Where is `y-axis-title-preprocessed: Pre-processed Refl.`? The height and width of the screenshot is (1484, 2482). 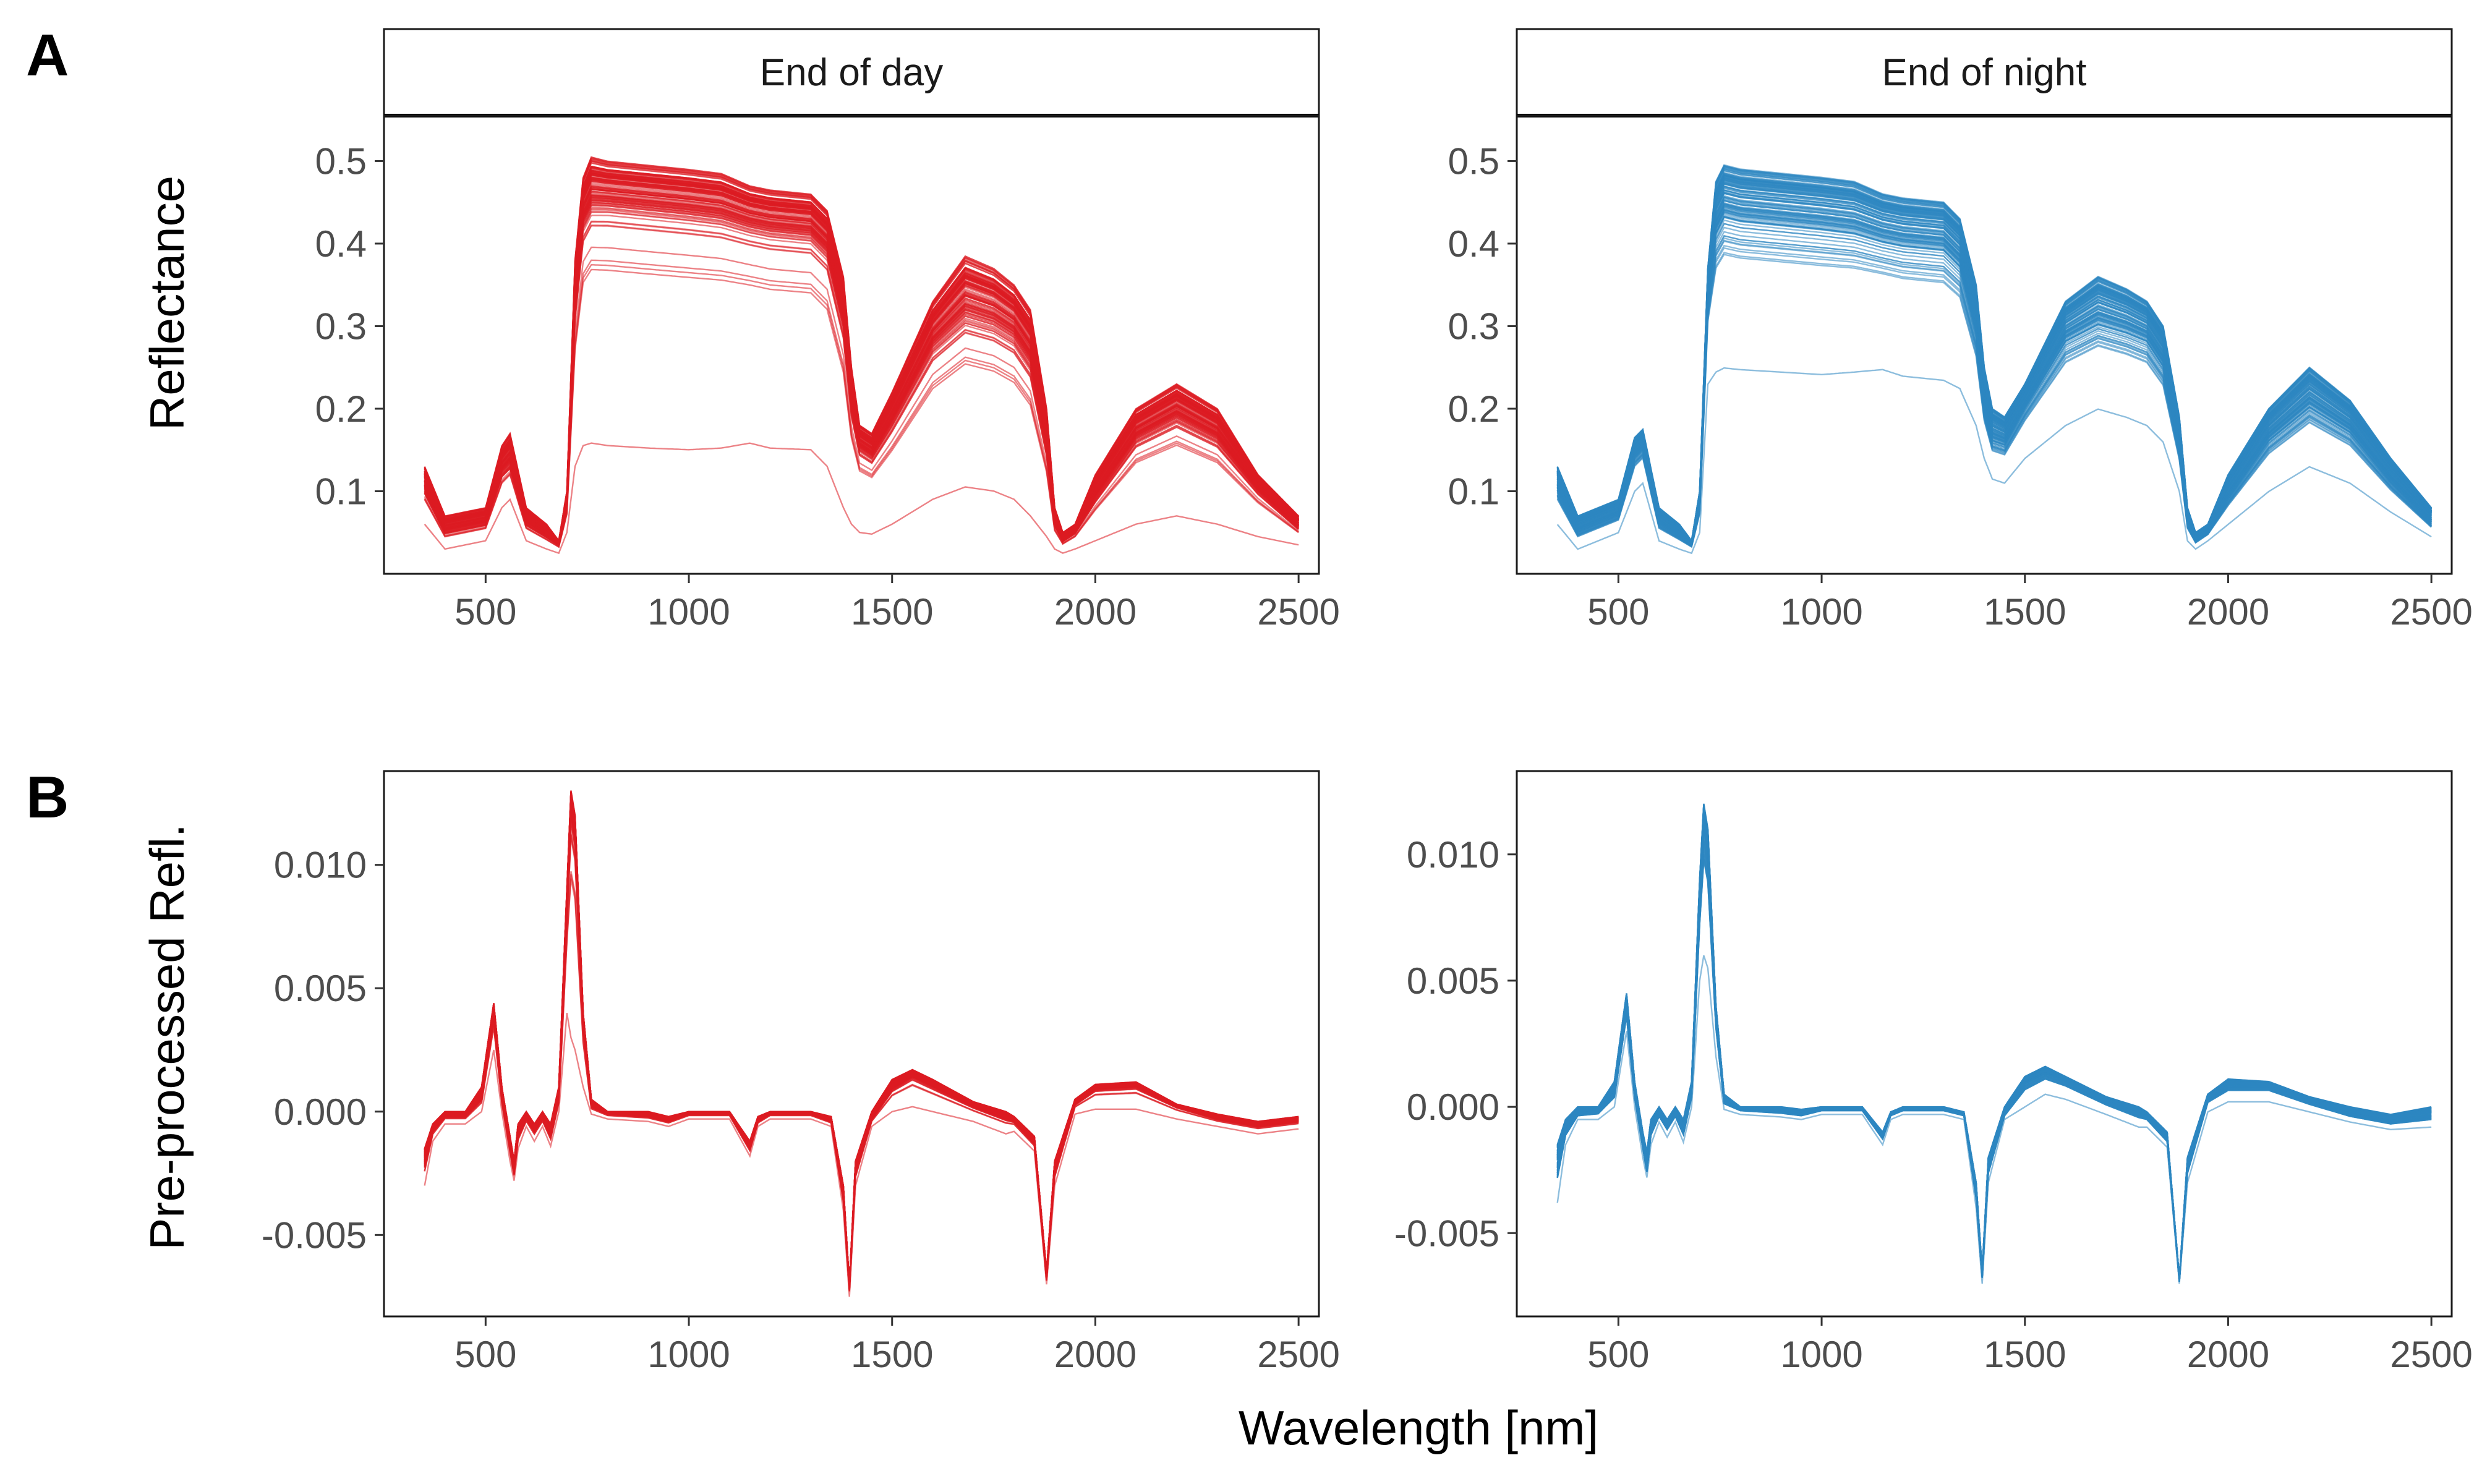
y-axis-title-preprocessed: Pre-processed Refl. is located at coordinates (167, 1037).